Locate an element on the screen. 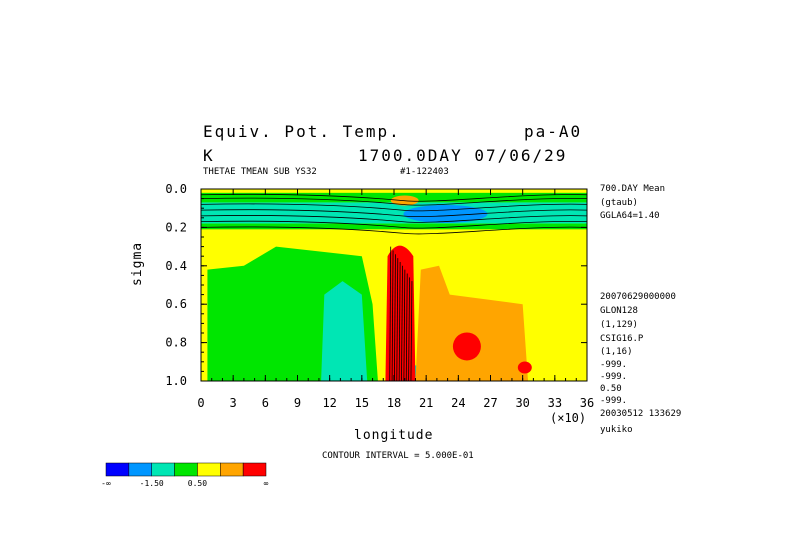 The width and height of the screenshot is (789, 558). side-info-b0: 20070629000000 is located at coordinates (638, 297).